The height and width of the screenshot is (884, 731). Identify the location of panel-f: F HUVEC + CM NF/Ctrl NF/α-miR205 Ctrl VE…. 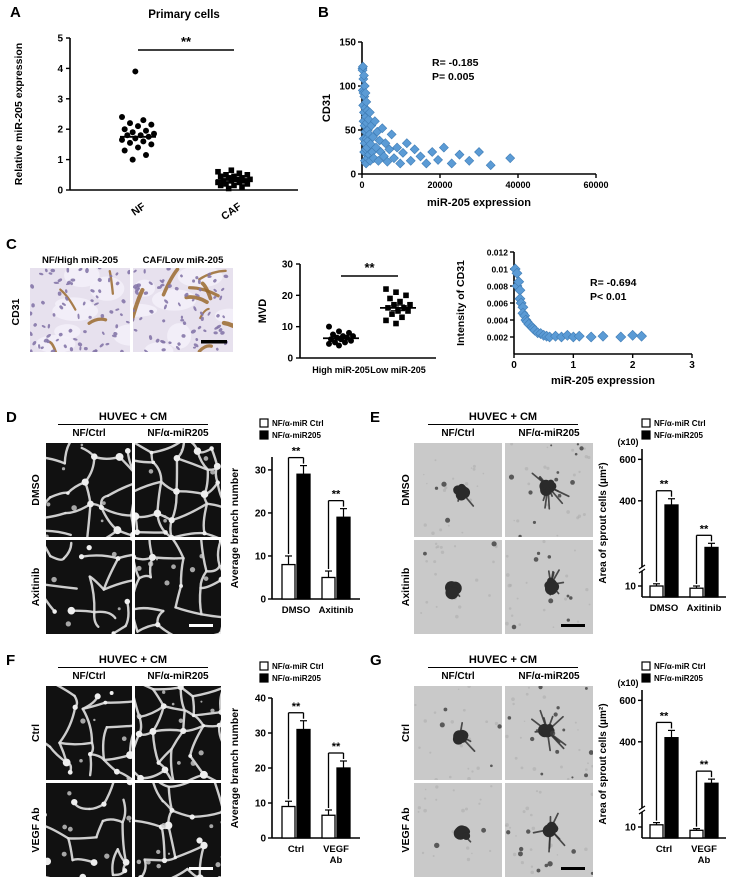
(183, 767).